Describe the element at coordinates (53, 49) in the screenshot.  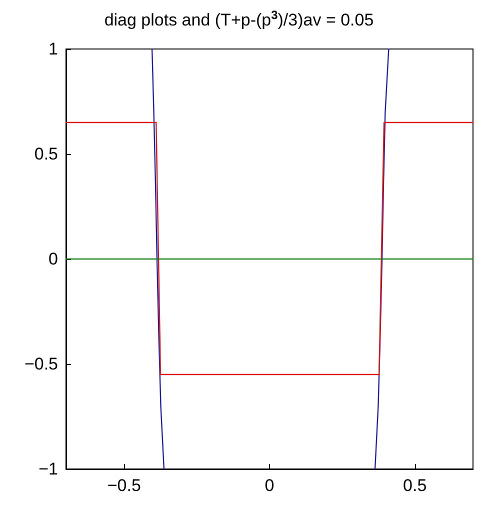
I see `y-tick-label: 1` at that location.